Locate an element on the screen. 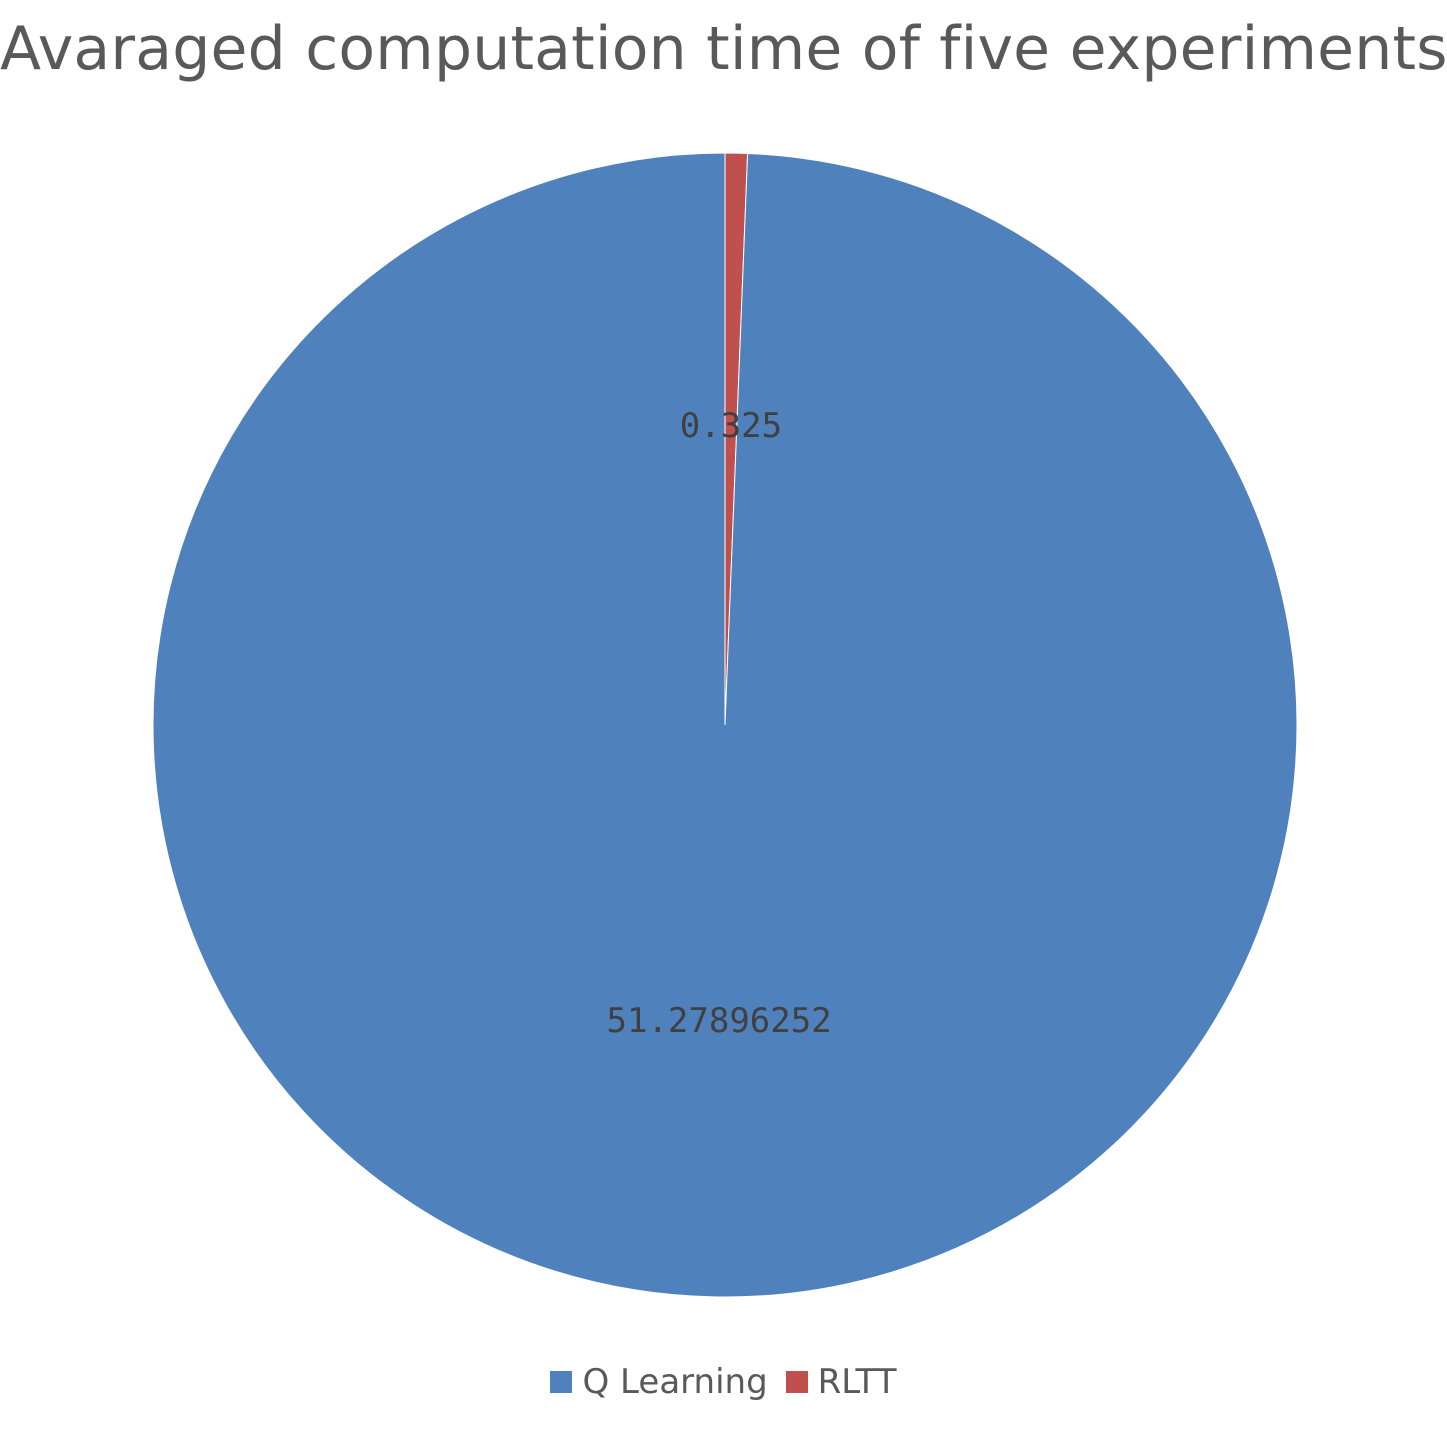 This screenshot has width=1447, height=1442. legend-item-rltt: RLTT is located at coordinates (841, 1382).